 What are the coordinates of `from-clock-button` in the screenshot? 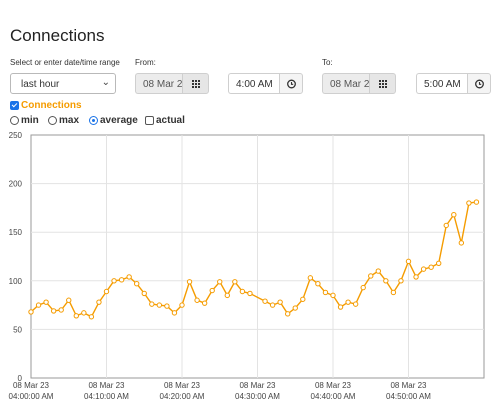 It's located at (291, 83).